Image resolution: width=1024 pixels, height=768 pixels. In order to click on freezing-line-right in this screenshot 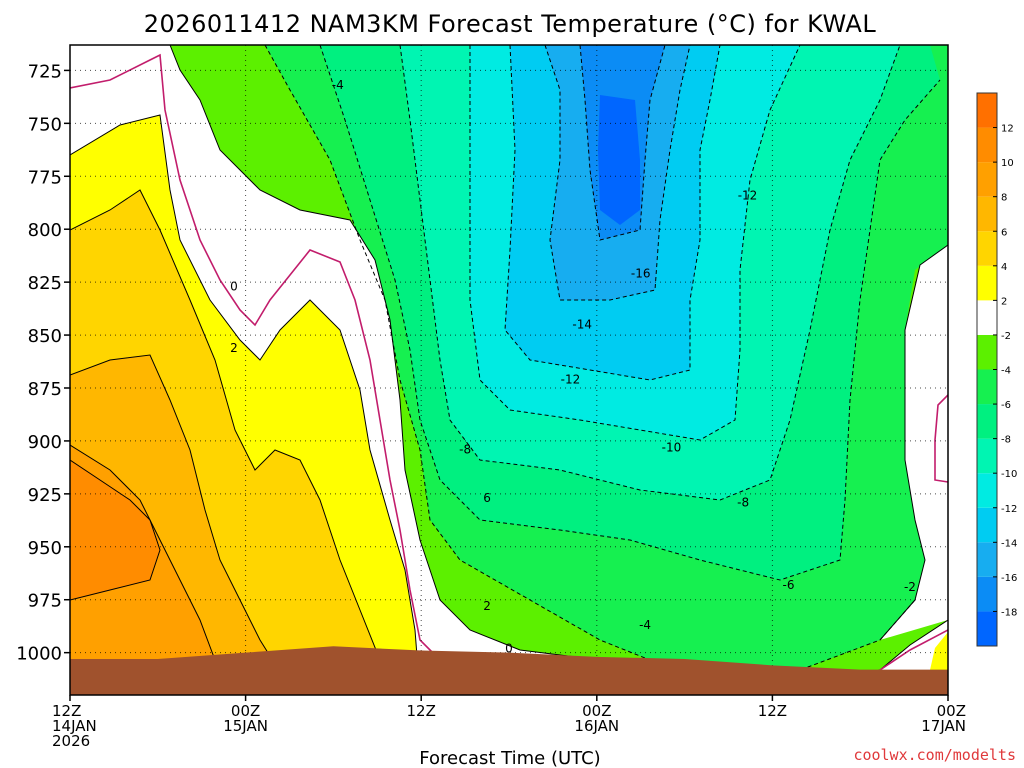, I will do `click(941, 438)`.